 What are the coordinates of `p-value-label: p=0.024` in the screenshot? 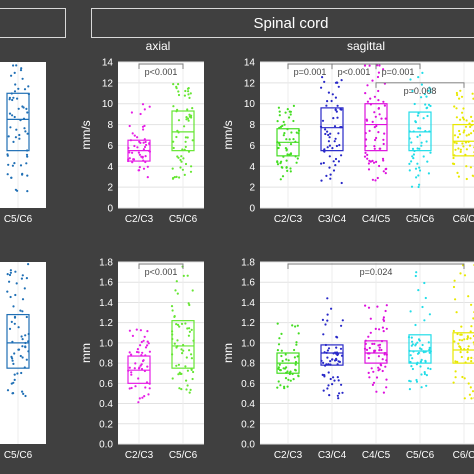 It's located at (376, 272).